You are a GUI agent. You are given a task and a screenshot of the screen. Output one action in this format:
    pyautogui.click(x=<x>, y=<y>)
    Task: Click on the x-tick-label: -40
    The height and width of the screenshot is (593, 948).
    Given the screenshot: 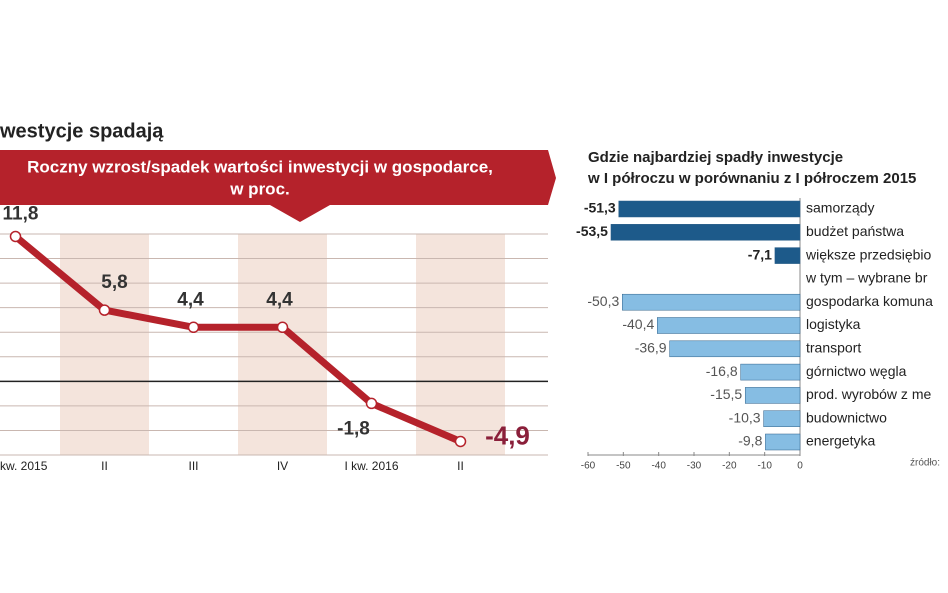 What is the action you would take?
    pyautogui.click(x=658, y=466)
    